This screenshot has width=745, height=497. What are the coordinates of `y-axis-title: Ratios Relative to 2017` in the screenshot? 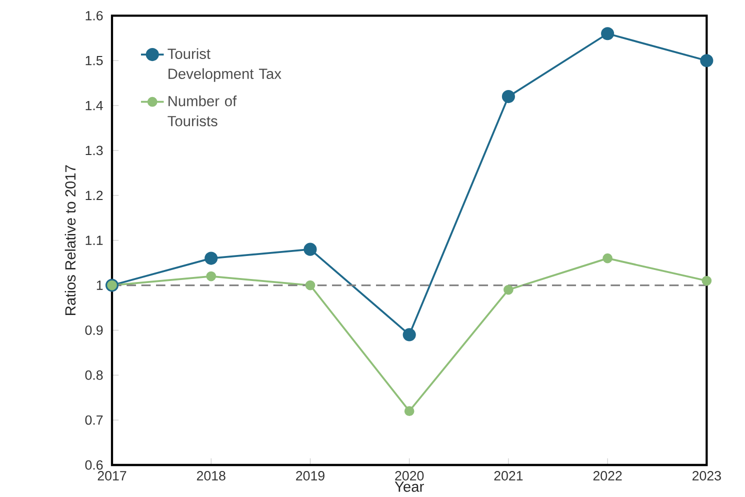 It's located at (70, 240).